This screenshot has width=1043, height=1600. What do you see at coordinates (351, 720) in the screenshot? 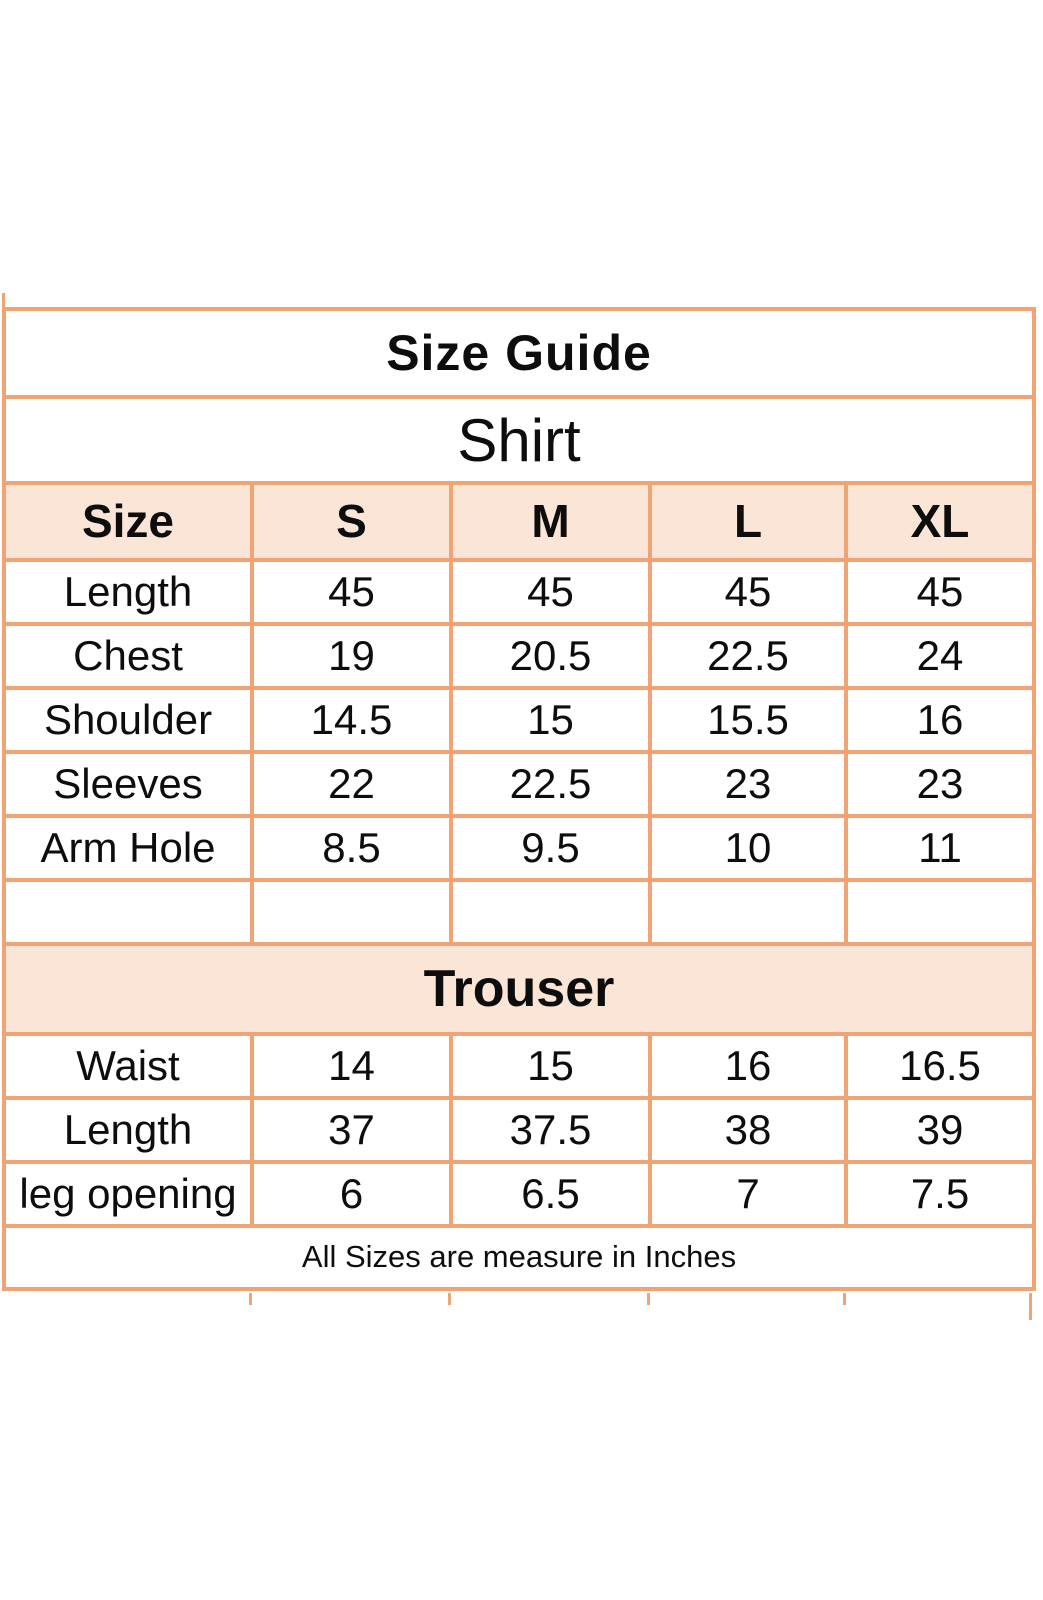
I see `cell-value: 14.5` at bounding box center [351, 720].